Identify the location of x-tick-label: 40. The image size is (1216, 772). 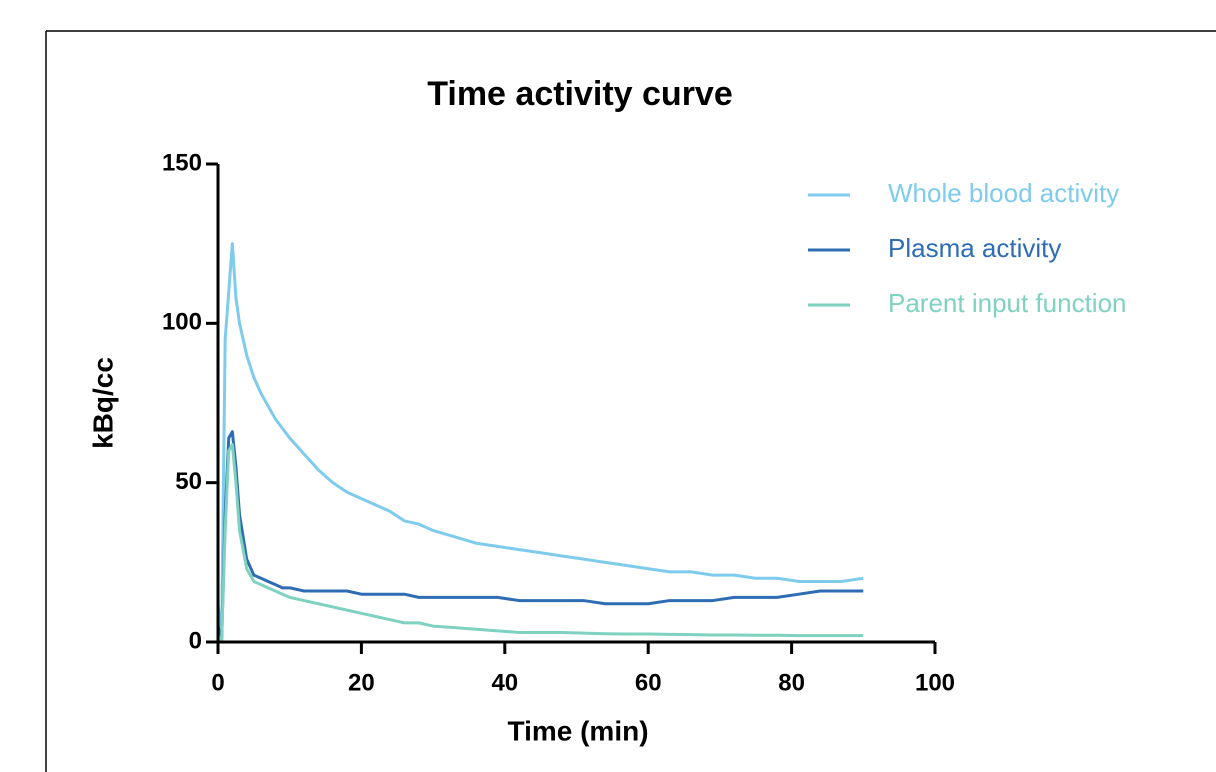
(504, 682).